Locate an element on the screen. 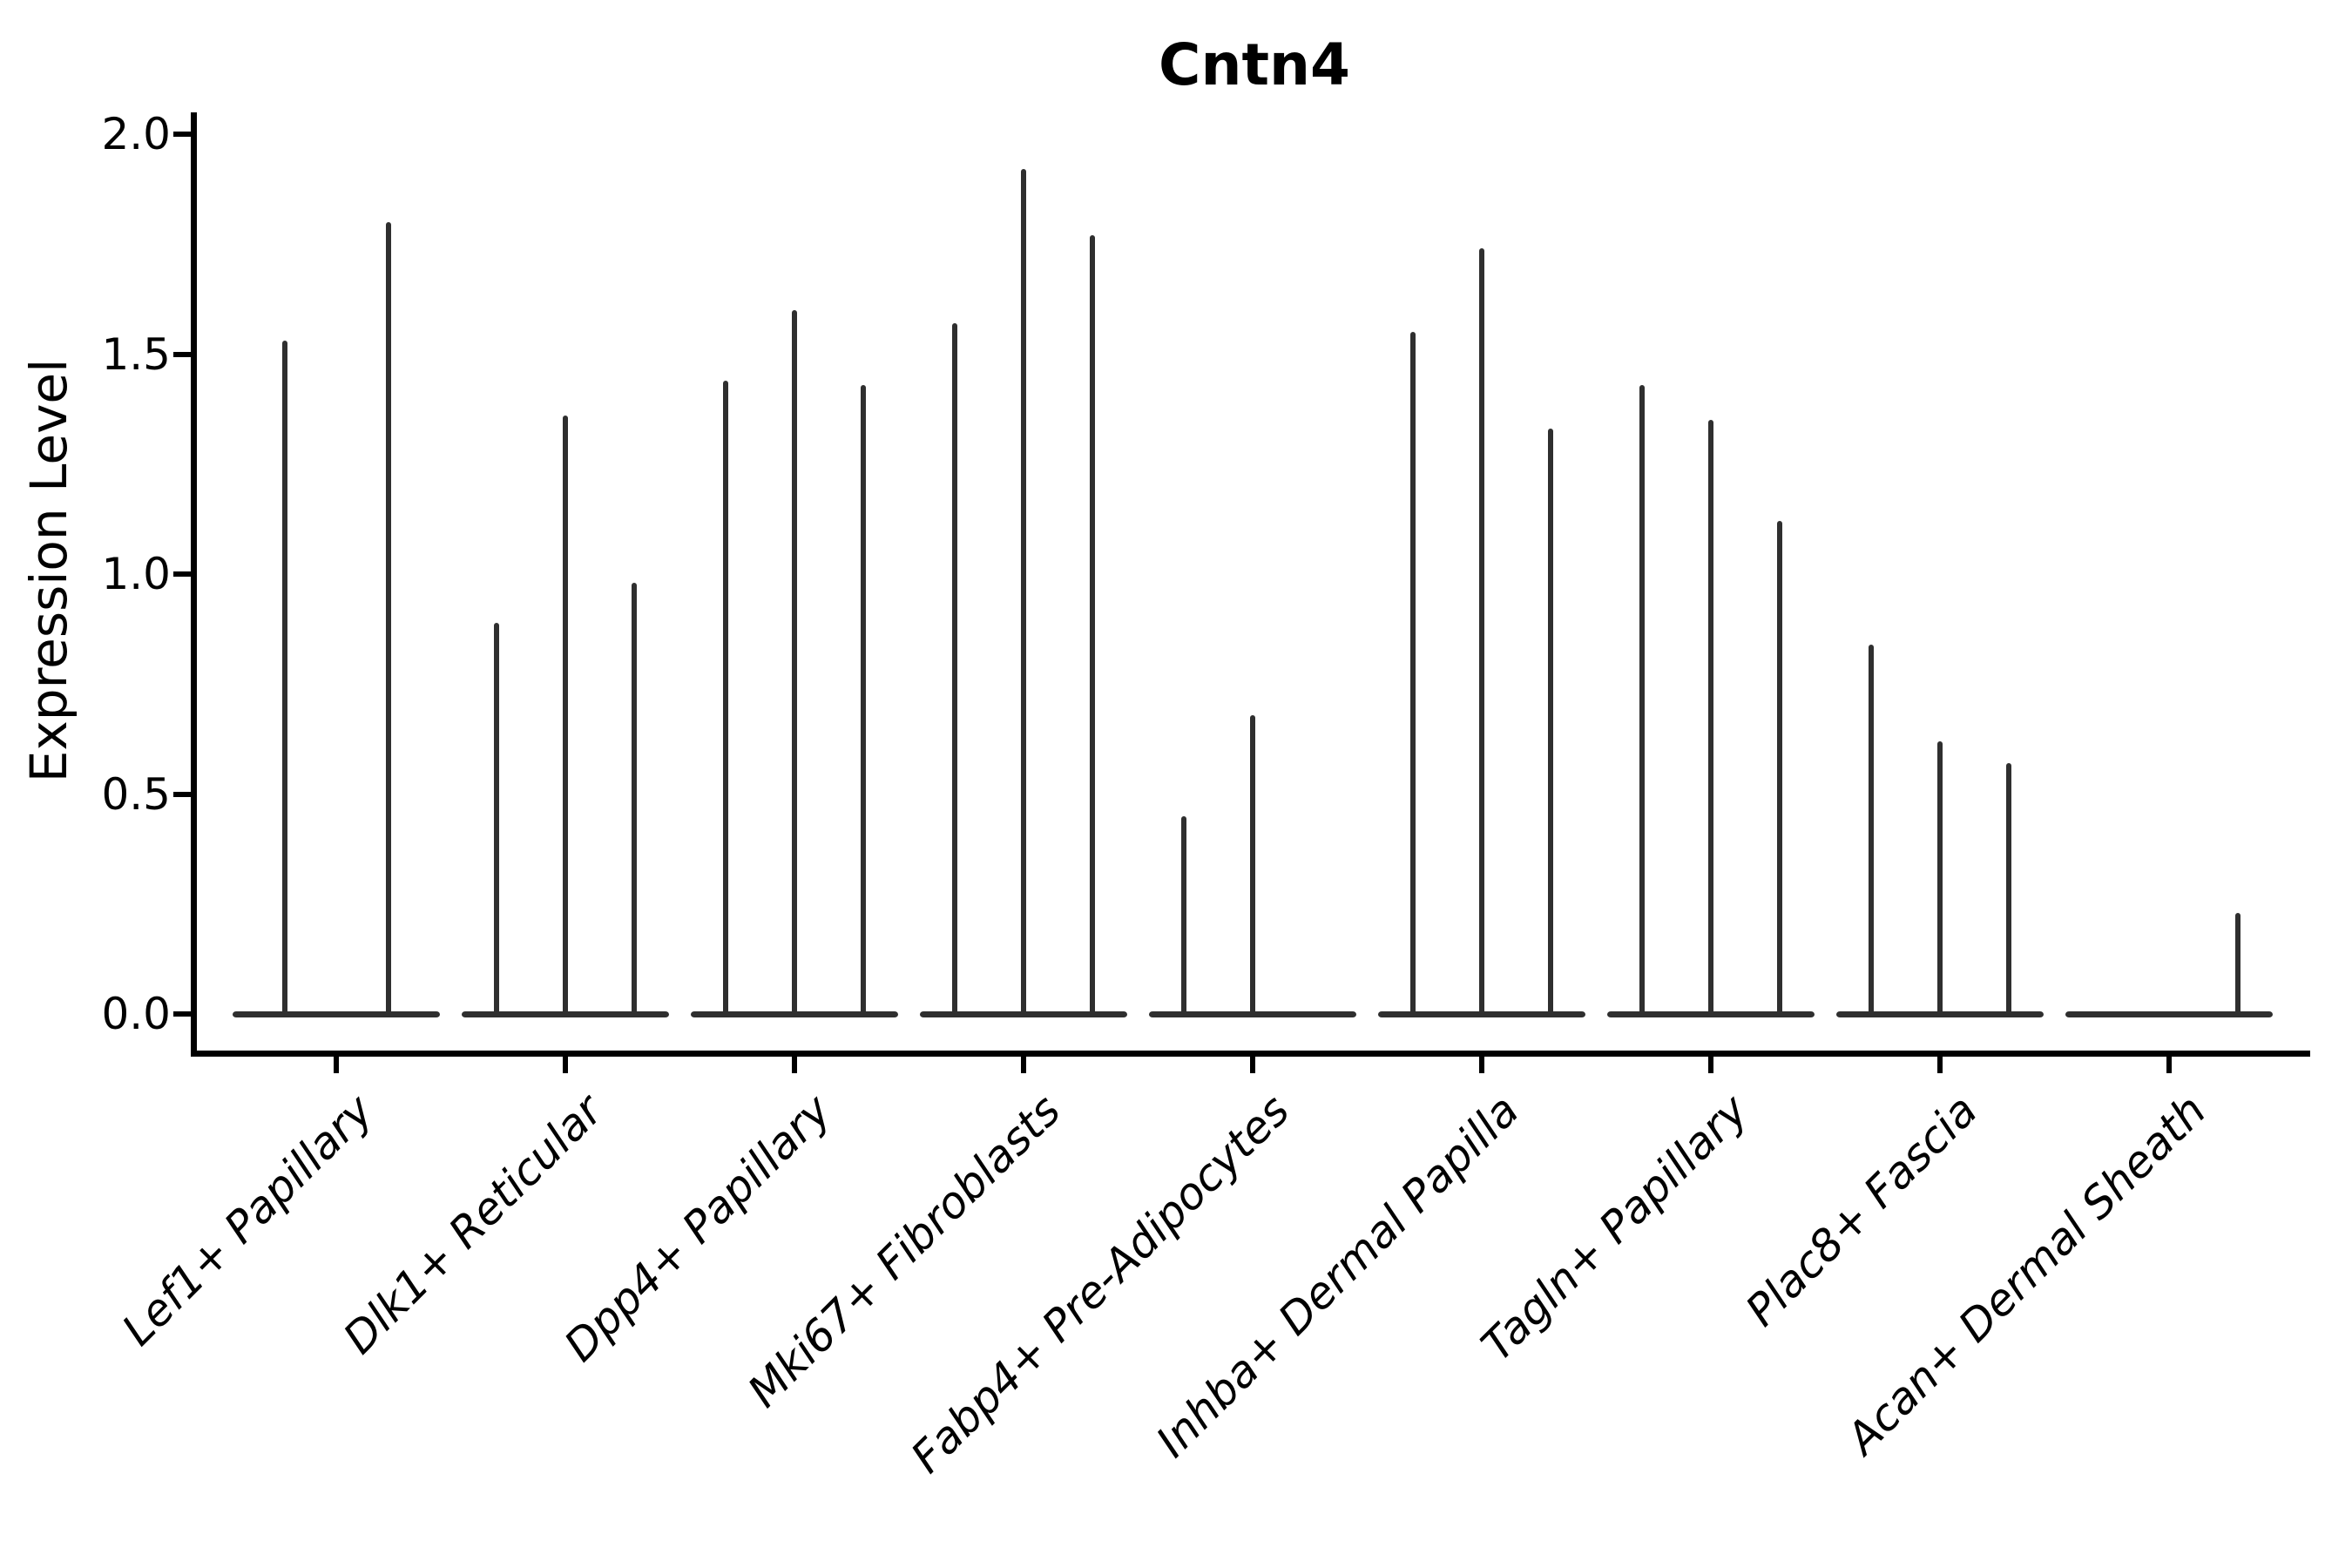  x-tick-label: Plac8+ Fascia is located at coordinates (1861, 1211).